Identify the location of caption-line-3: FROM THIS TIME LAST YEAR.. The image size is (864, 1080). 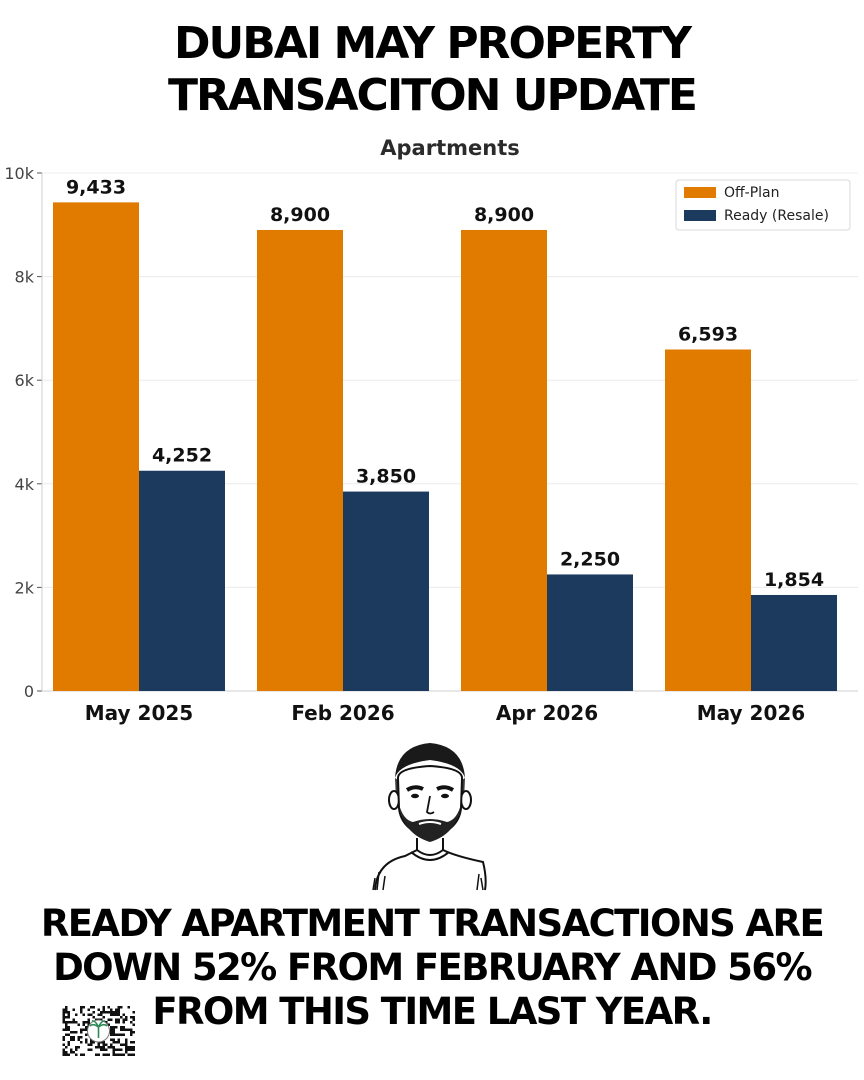
(432, 1011).